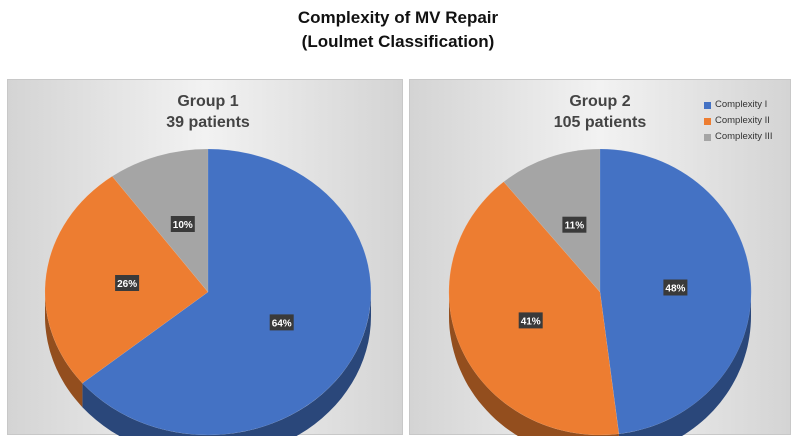 This screenshot has height=441, width=796. I want to click on legend-item-complexity-2: Complexity II, so click(743, 121).